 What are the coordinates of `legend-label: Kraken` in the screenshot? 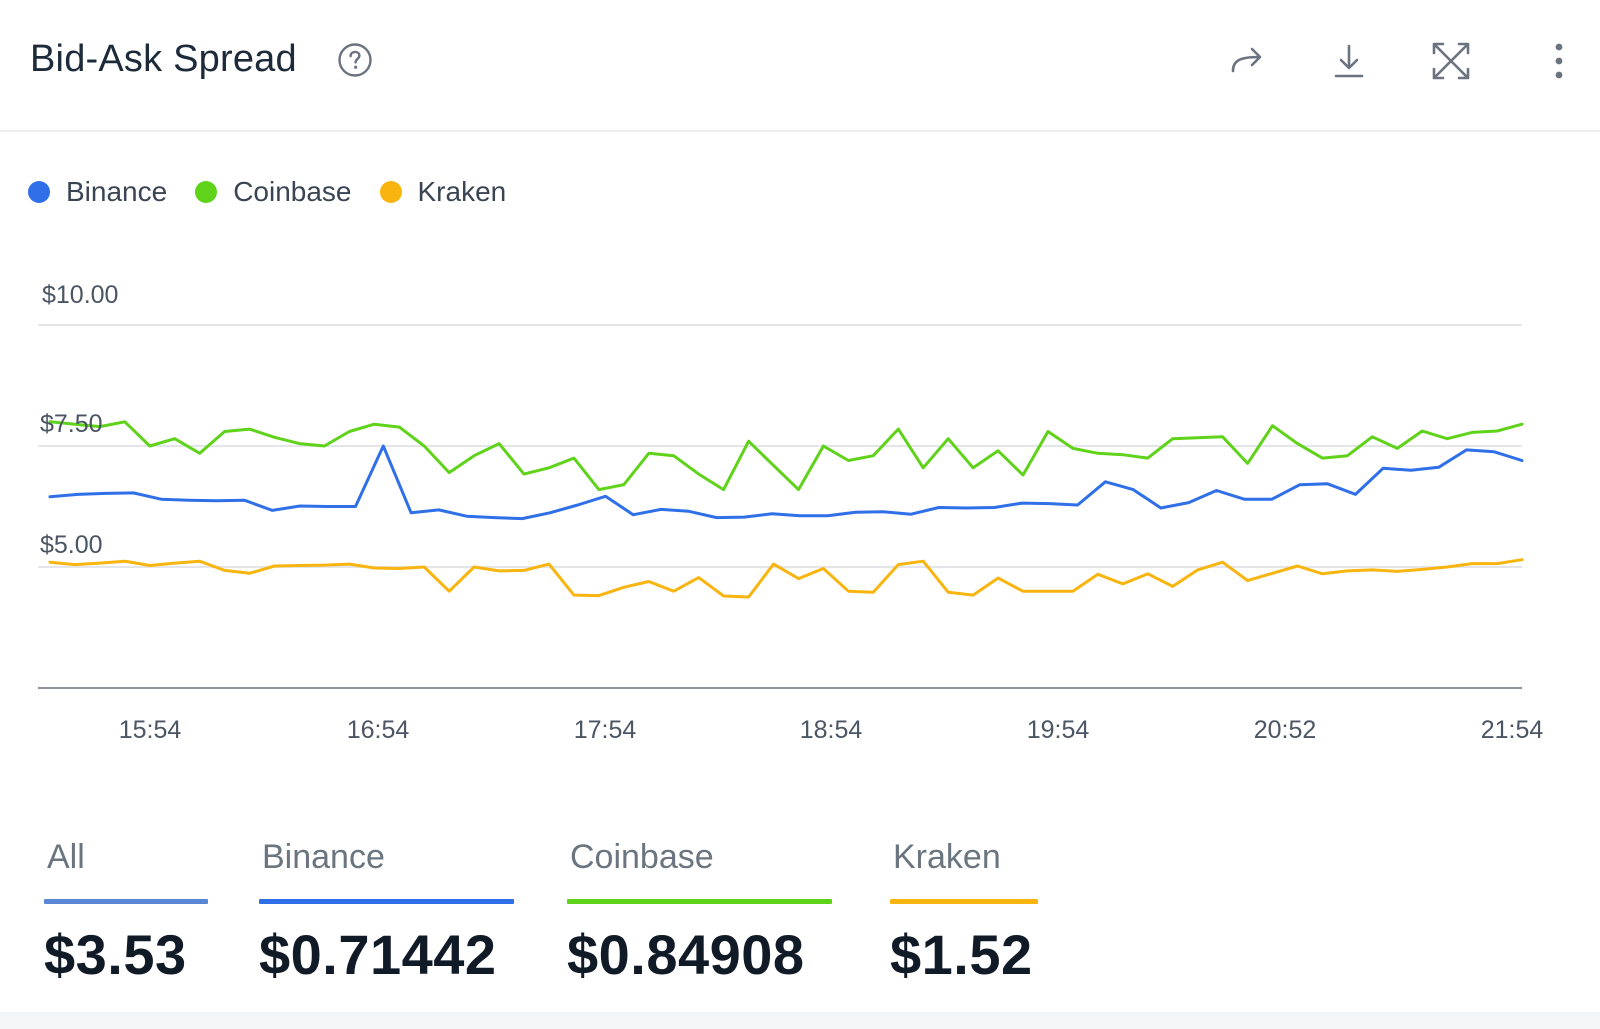 It's located at (462, 191).